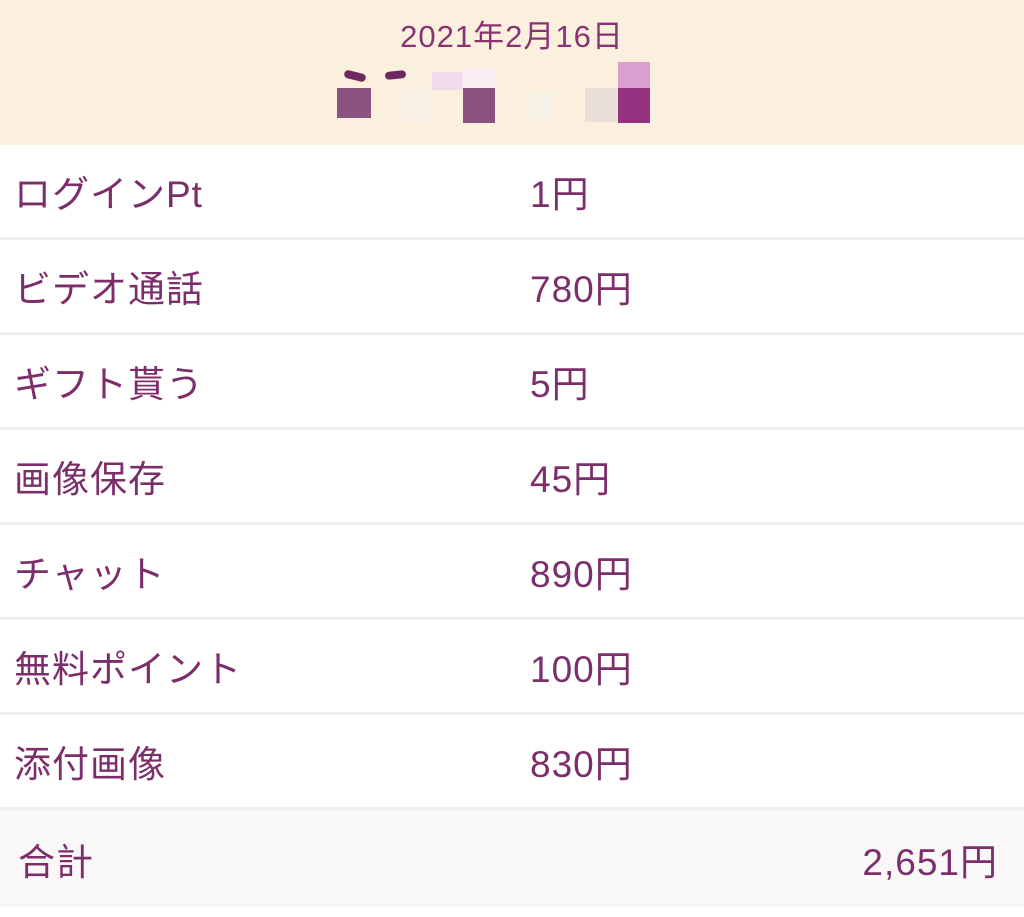 This screenshot has width=1024, height=917. Describe the element at coordinates (108, 194) in the screenshot. I see `row-label: ログインPt` at that location.